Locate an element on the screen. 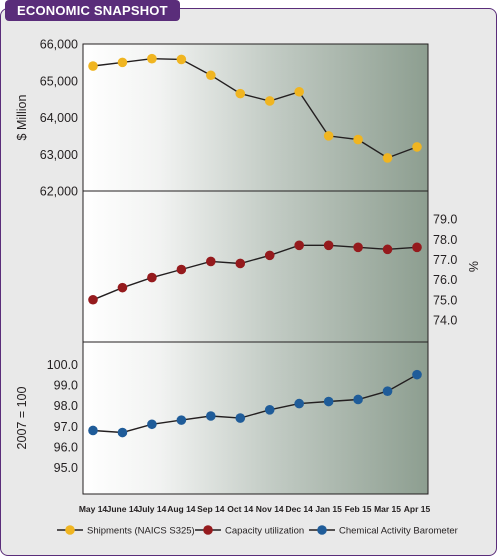  y-tick-label: 79.0 is located at coordinates (445, 220).